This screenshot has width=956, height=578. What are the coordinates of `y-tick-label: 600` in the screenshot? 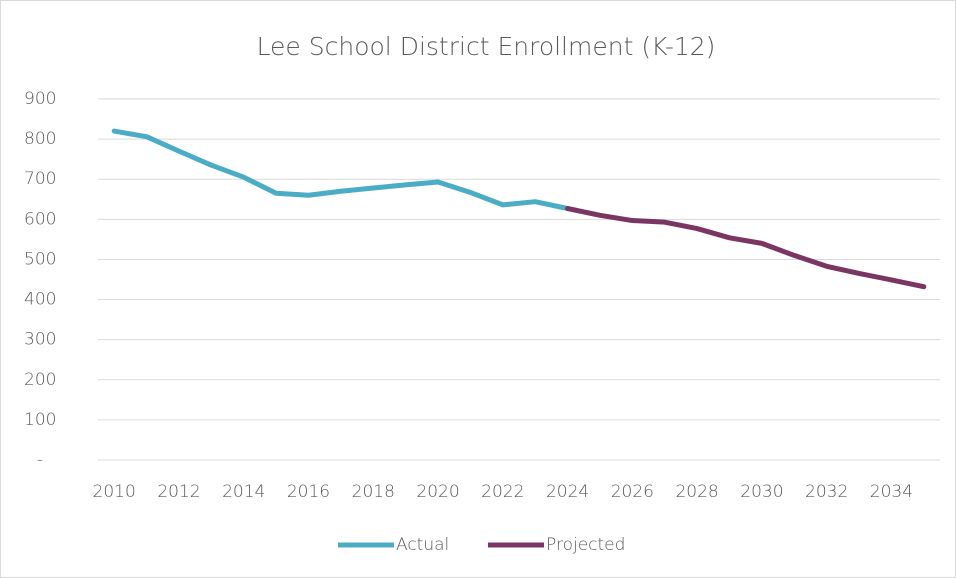 It's located at (40, 219).